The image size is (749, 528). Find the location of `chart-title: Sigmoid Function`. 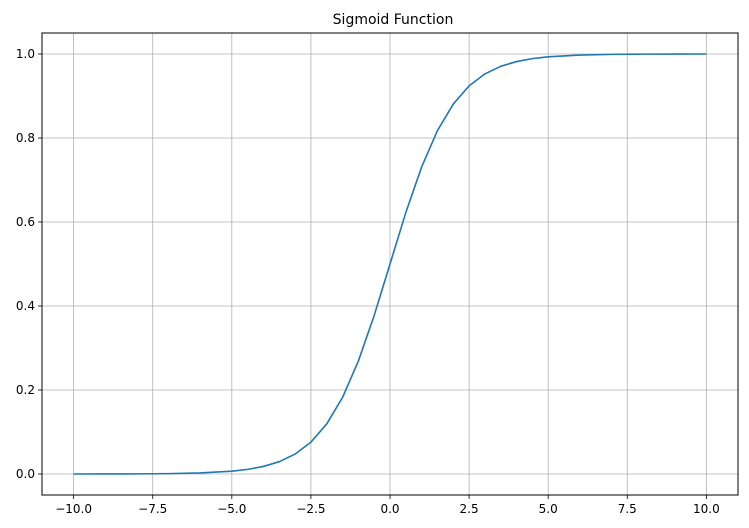

chart-title: Sigmoid Function is located at coordinates (393, 20).